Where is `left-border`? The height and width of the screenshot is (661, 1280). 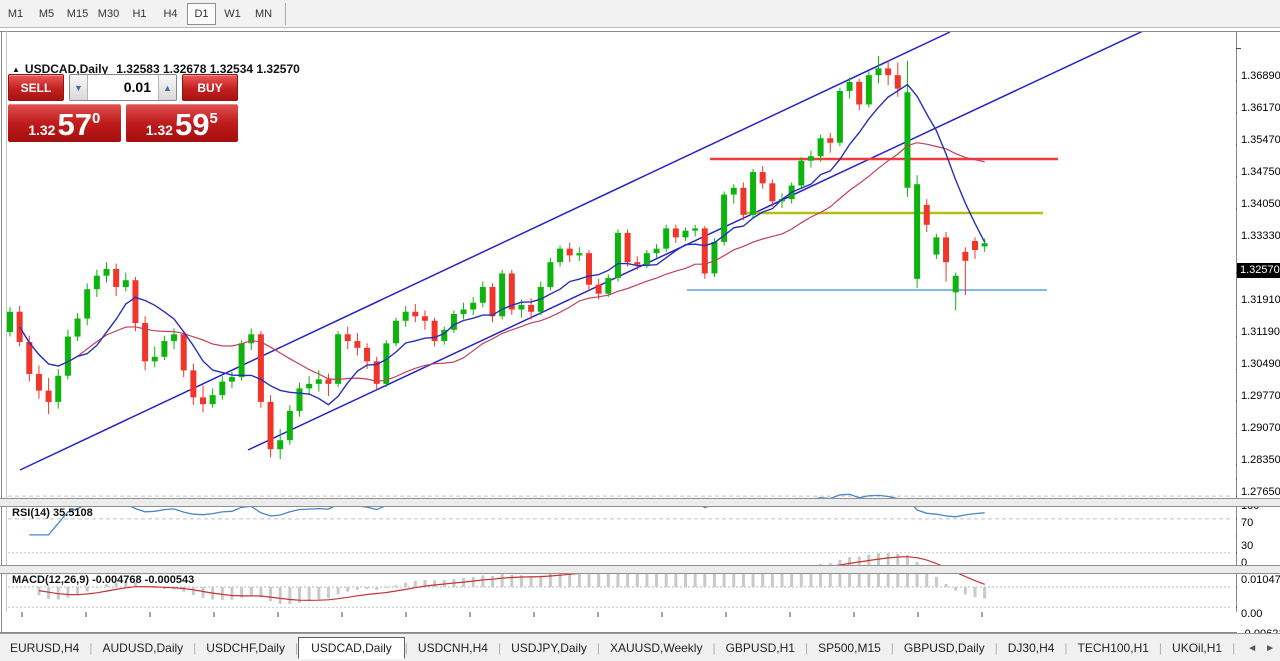
left-border is located at coordinates (1, 332).